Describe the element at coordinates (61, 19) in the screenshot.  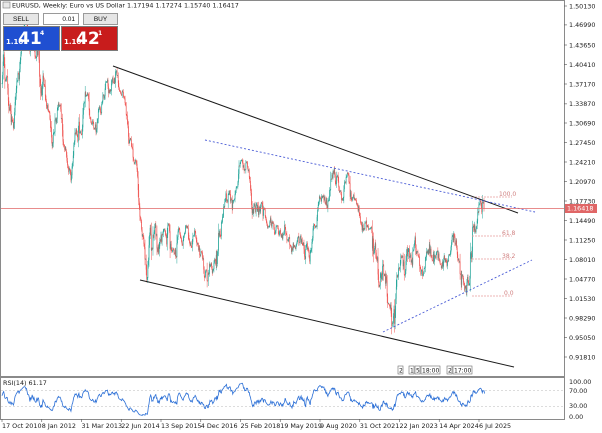
I see `lot-size-input: 0.01` at that location.